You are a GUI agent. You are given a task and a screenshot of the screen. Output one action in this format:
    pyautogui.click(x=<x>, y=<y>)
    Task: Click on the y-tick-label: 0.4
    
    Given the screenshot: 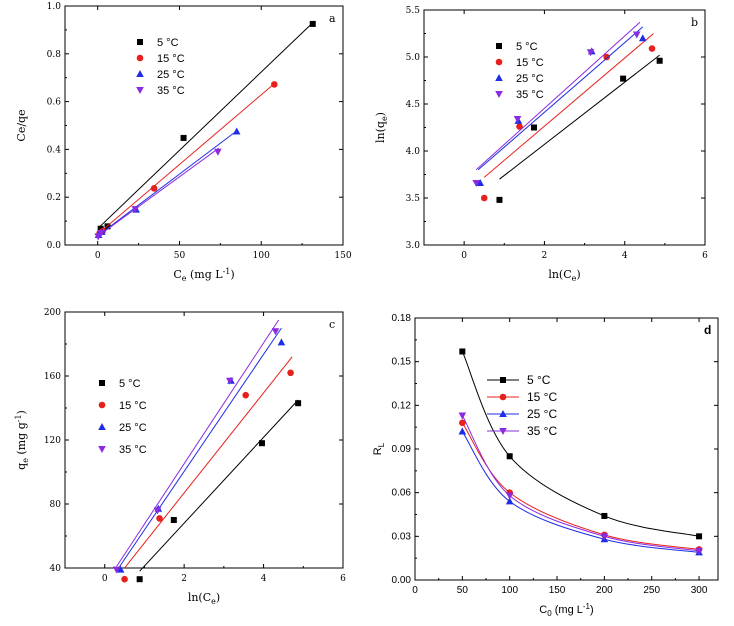 What is the action you would take?
    pyautogui.click(x=54, y=150)
    